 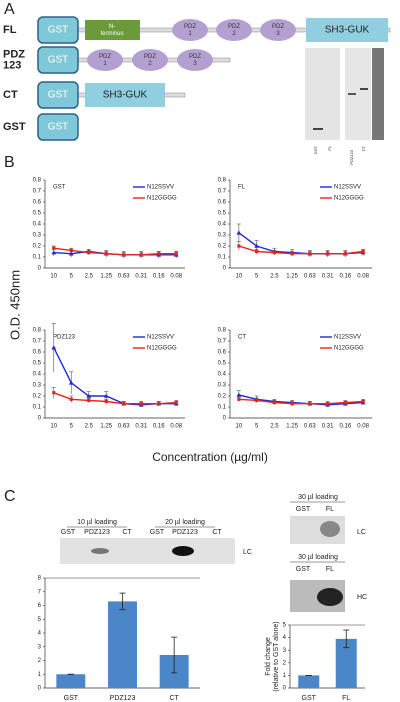 I want to click on x-tick-label: GST, so click(x=71, y=698).